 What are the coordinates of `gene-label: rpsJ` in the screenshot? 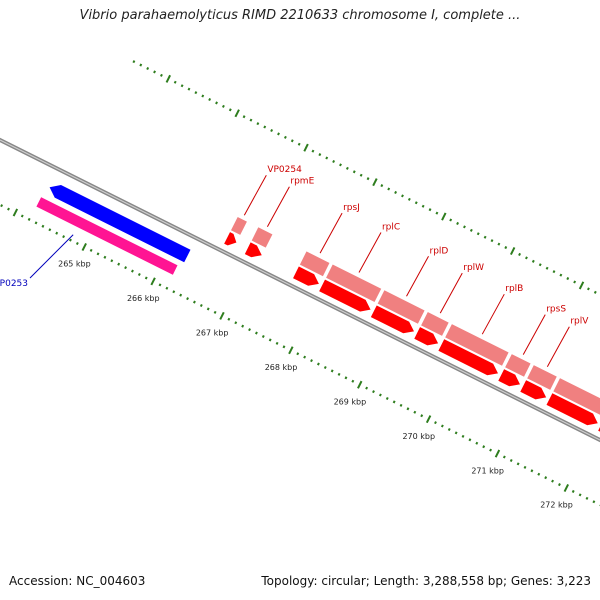 It's located at (351, 208).